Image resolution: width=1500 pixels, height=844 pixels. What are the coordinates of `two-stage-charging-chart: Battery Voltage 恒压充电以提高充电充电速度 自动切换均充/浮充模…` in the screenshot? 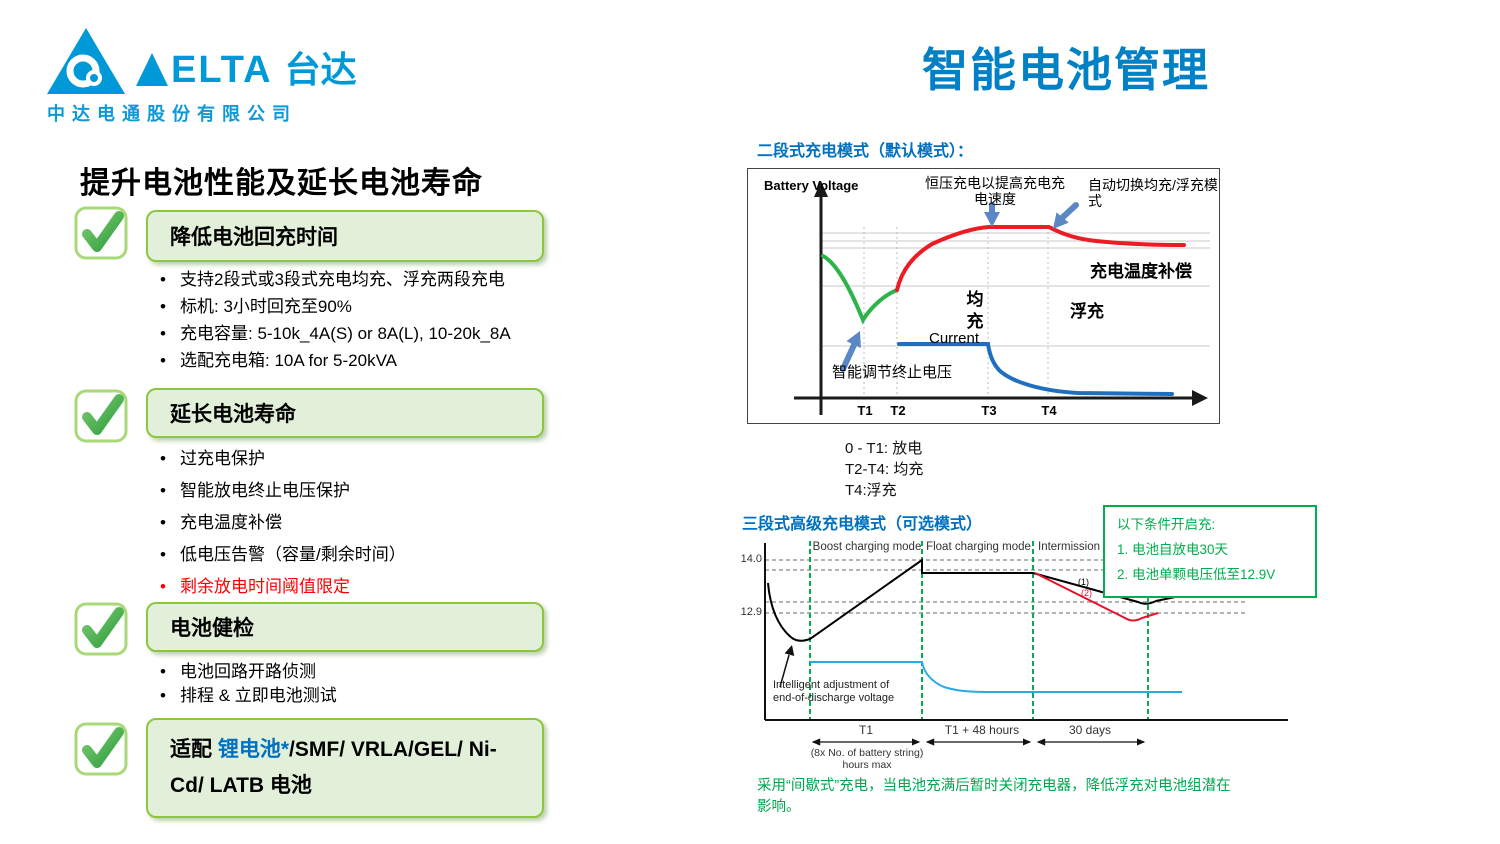 It's located at (983, 296).